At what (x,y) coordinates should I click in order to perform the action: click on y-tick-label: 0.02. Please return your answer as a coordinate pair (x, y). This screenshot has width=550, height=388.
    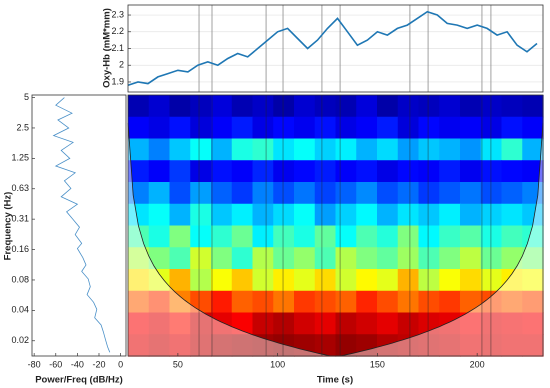
    Looking at the image, I should click on (20, 340).